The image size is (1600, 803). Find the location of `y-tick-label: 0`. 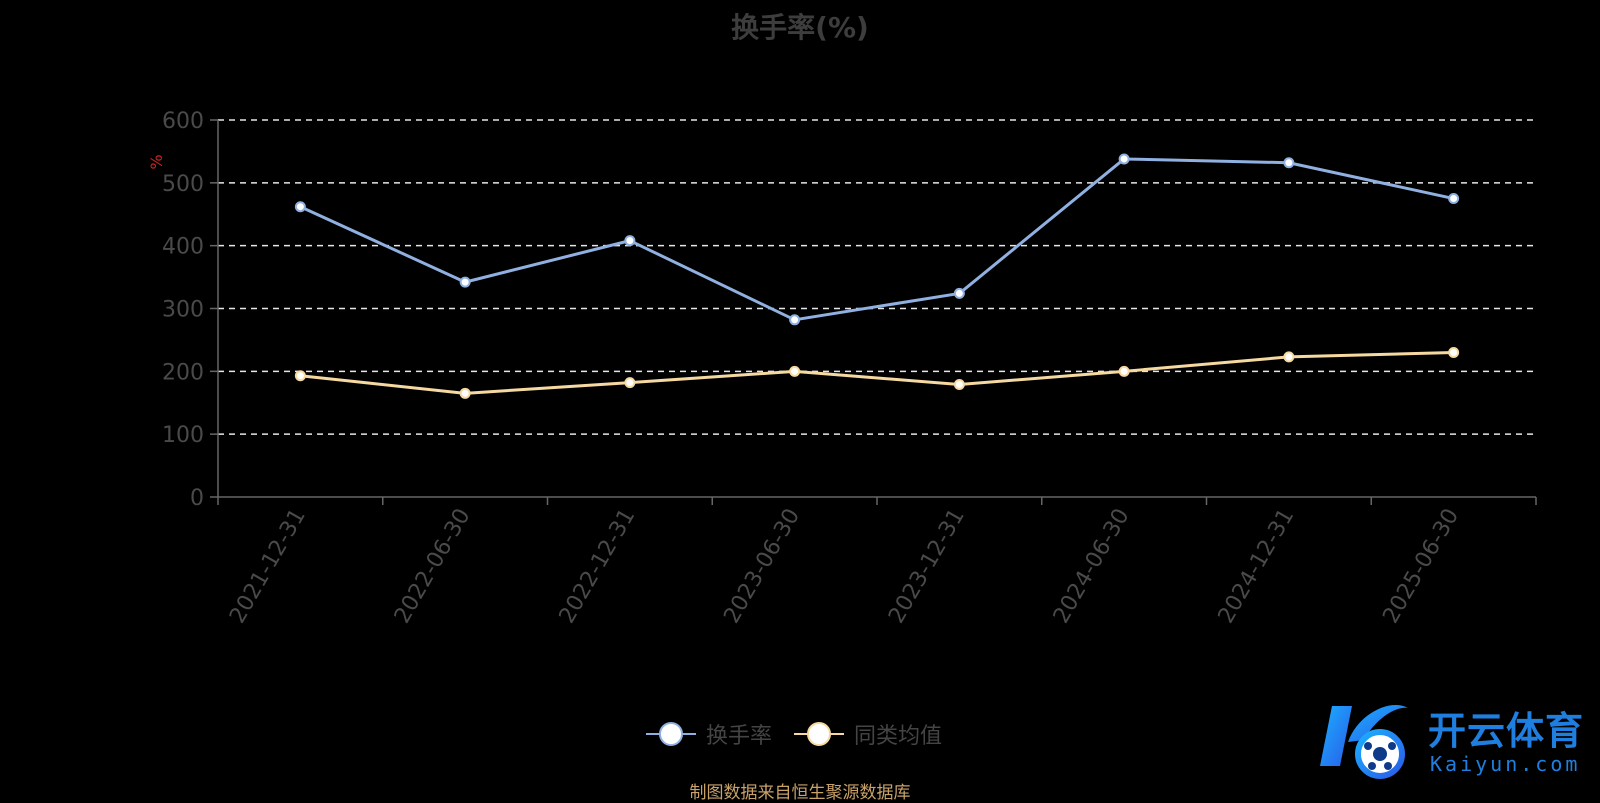

y-tick-label: 0 is located at coordinates (197, 498).